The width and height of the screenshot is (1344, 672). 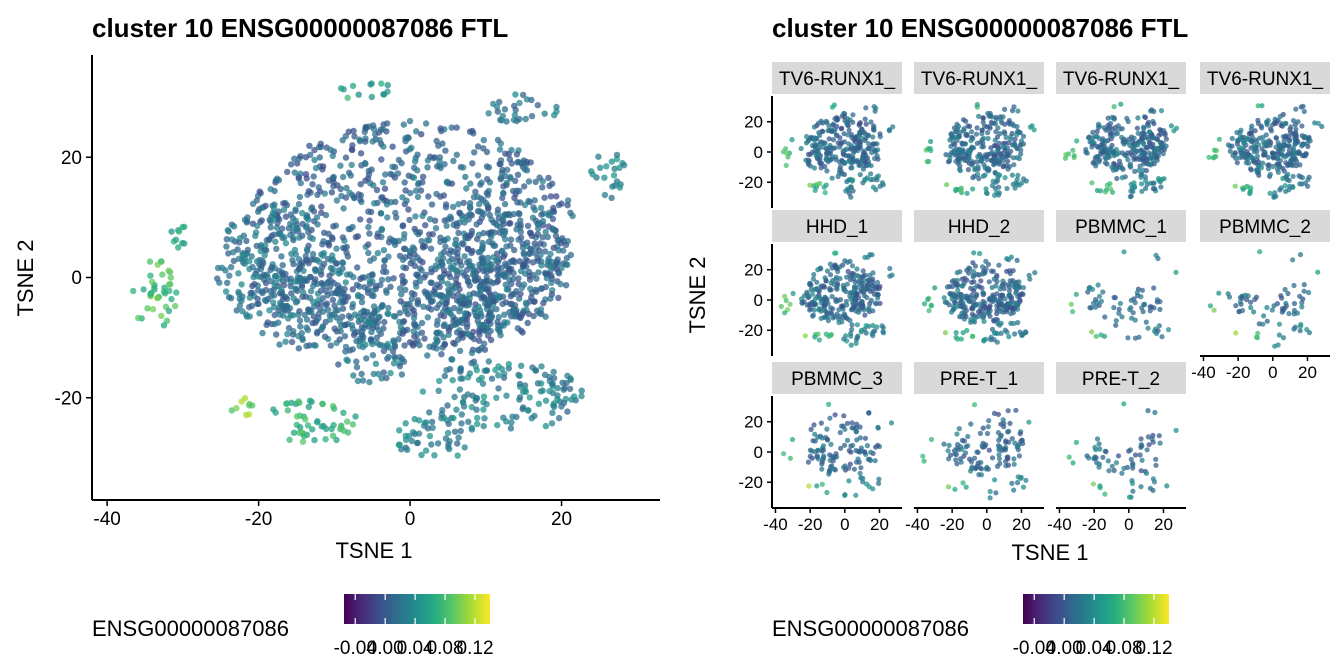 I want to click on y-tick-label: -20, so click(x=750, y=182).